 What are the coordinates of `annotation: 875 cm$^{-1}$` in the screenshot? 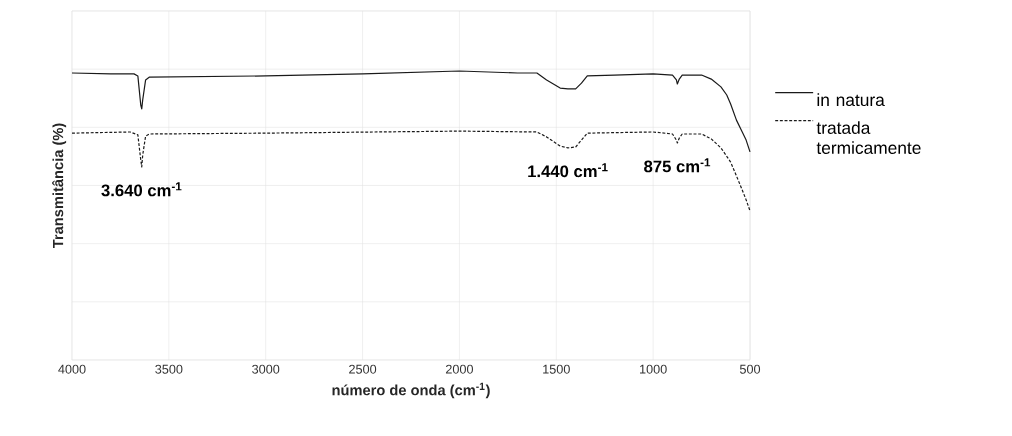 It's located at (677, 165).